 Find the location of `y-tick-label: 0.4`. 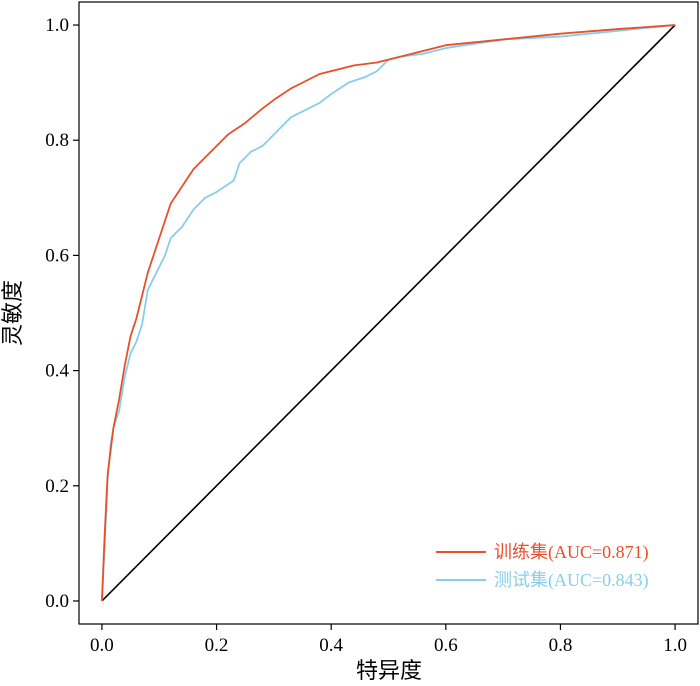

y-tick-label: 0.4 is located at coordinates (57, 371).